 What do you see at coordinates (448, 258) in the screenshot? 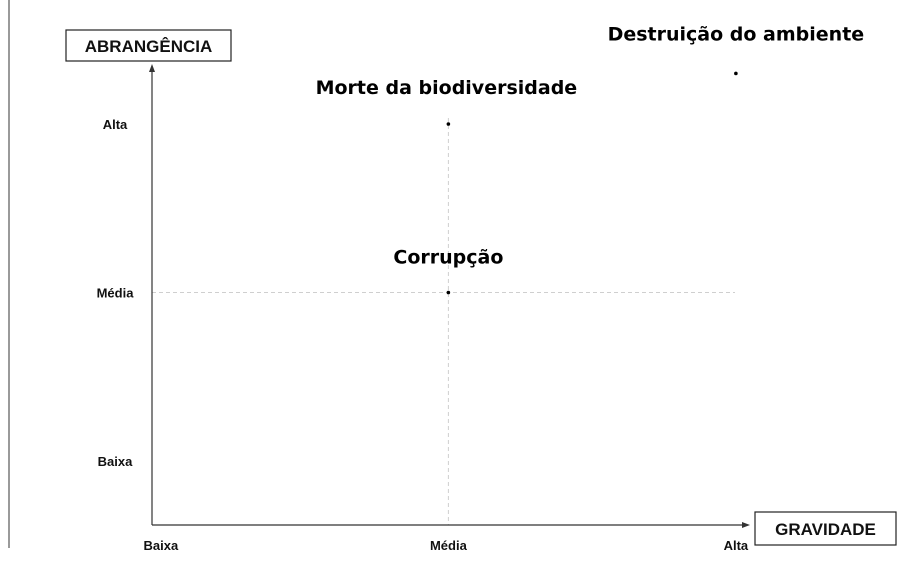
I see `data-point-label: Corrupção` at bounding box center [448, 258].